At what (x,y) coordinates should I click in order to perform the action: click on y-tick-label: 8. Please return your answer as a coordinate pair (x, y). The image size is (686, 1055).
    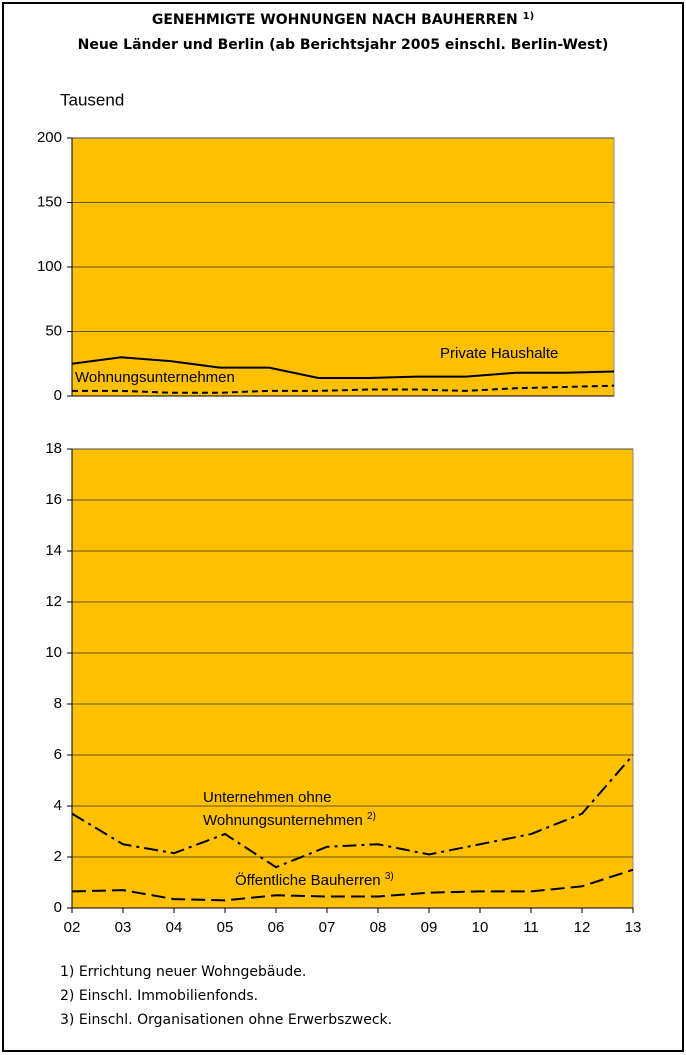
    Looking at the image, I should click on (58, 703).